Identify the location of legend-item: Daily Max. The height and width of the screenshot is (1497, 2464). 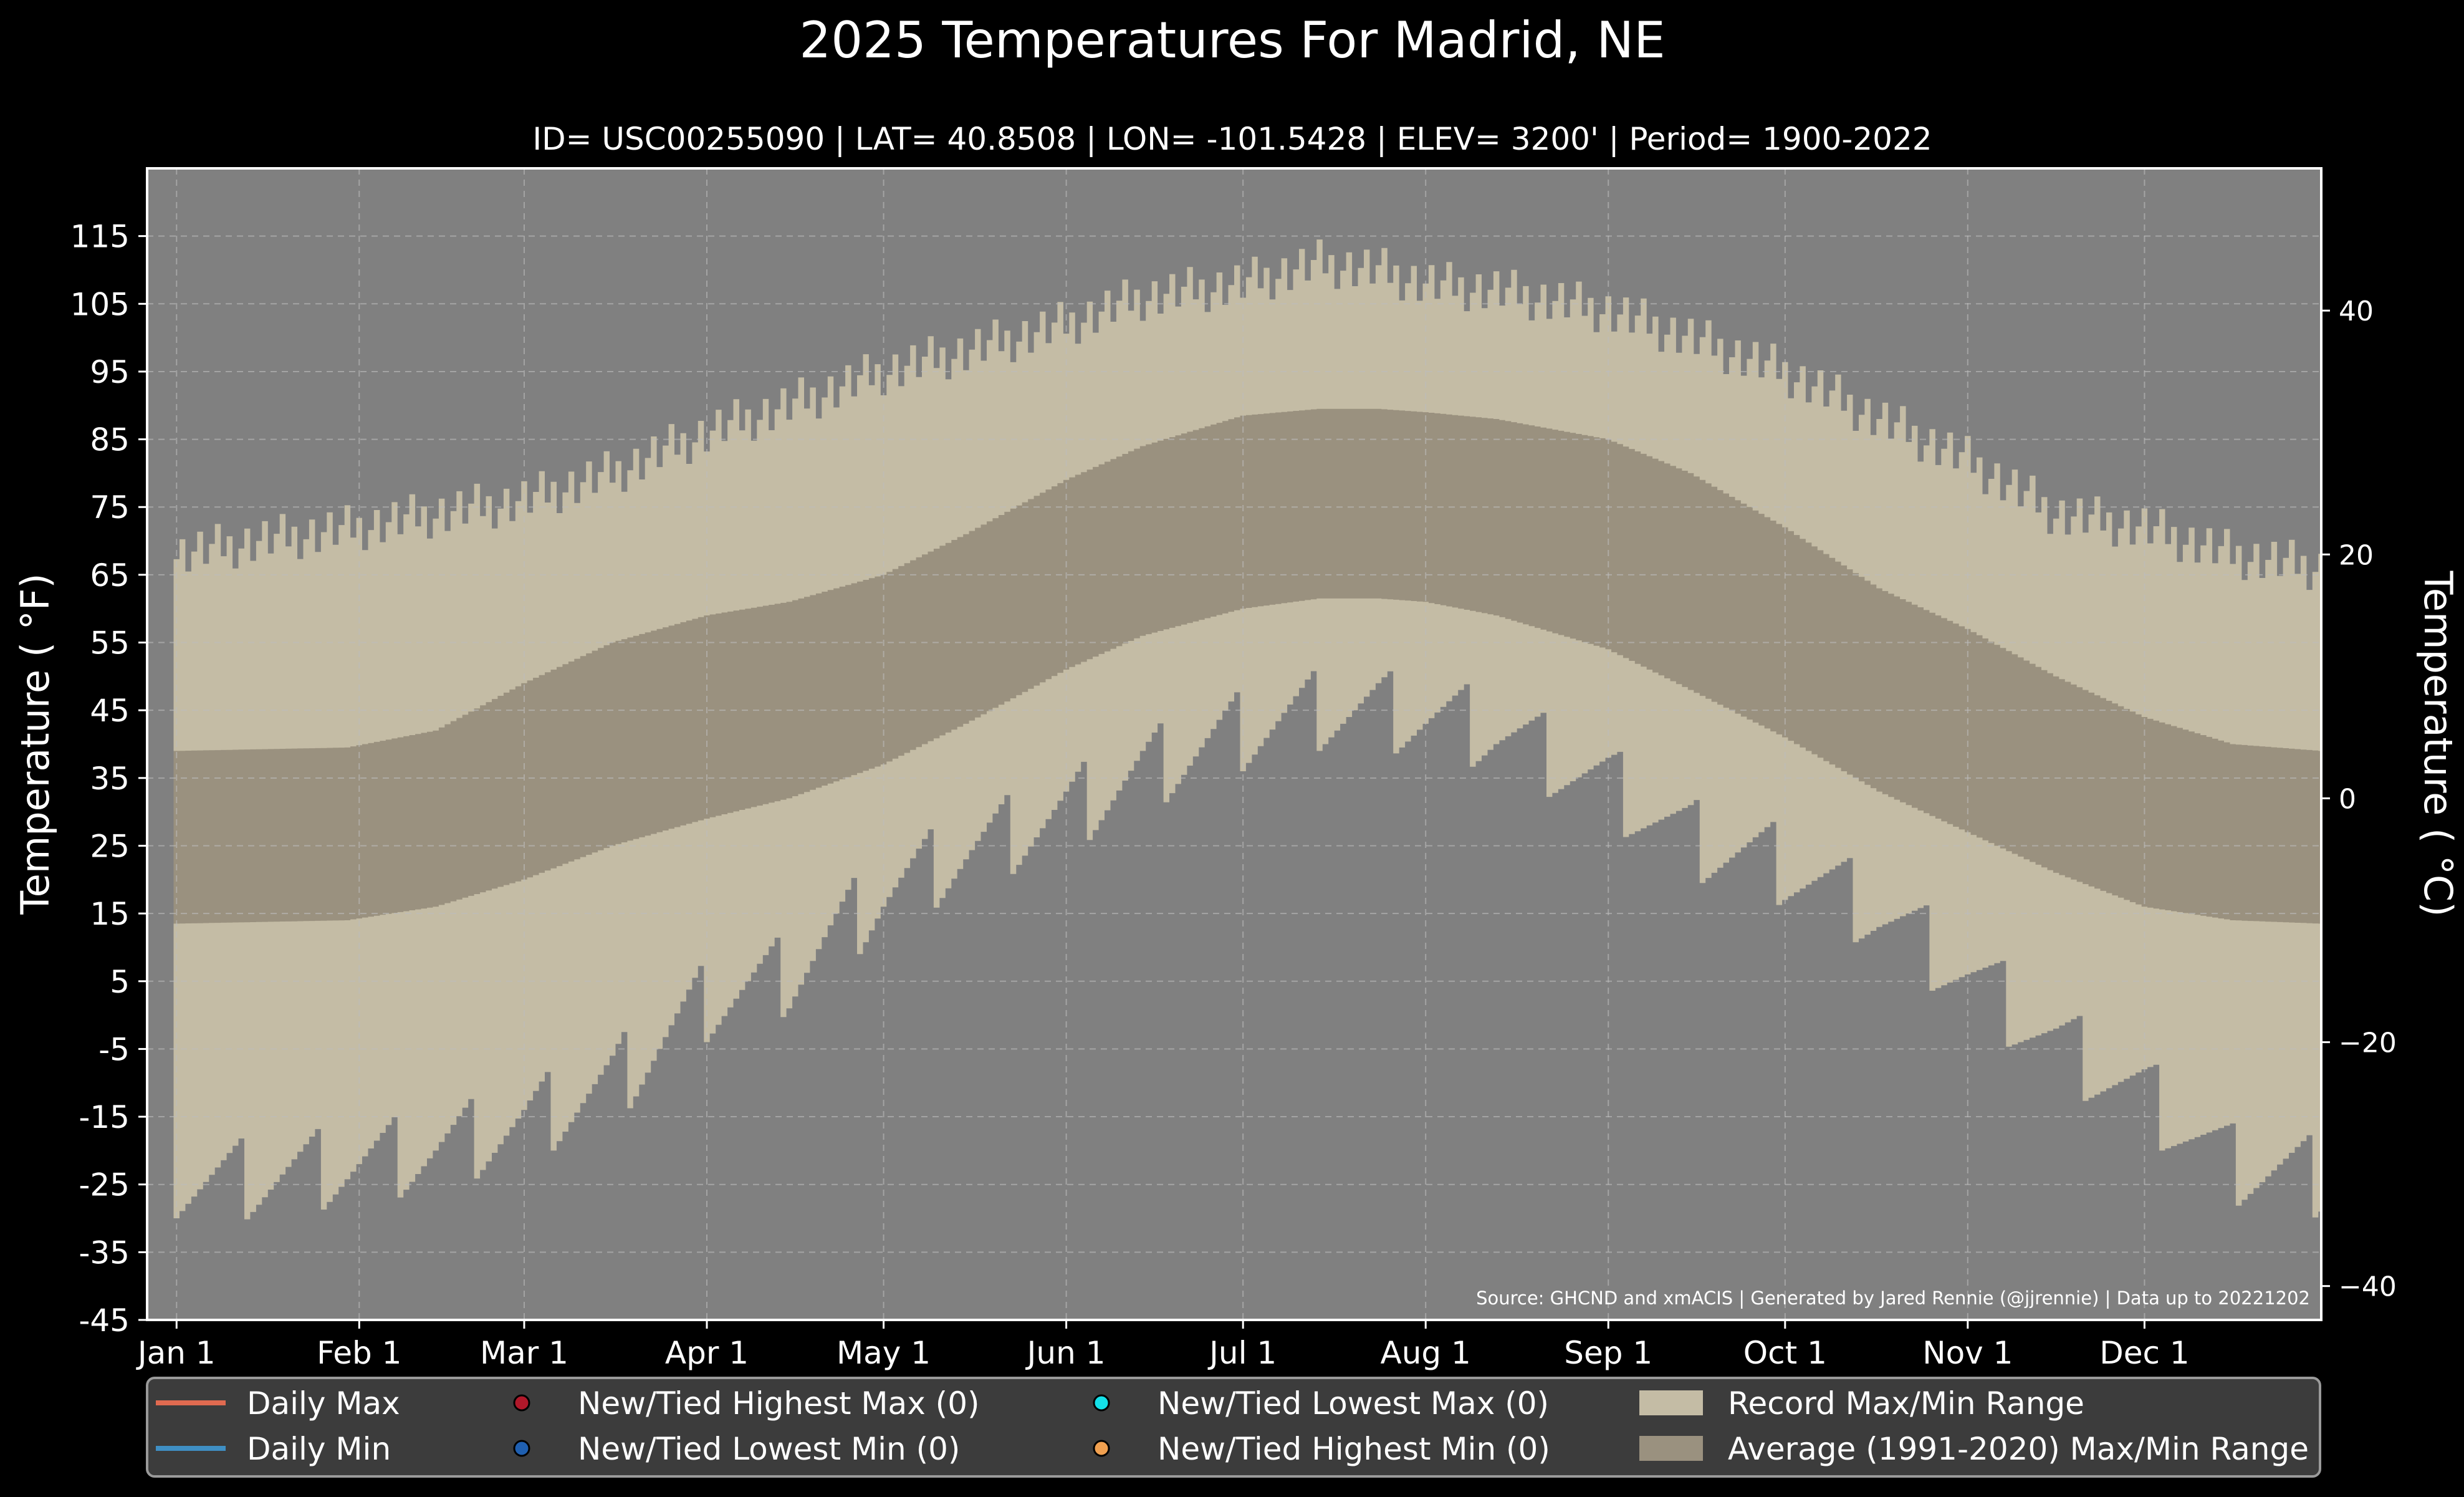
(278, 1403).